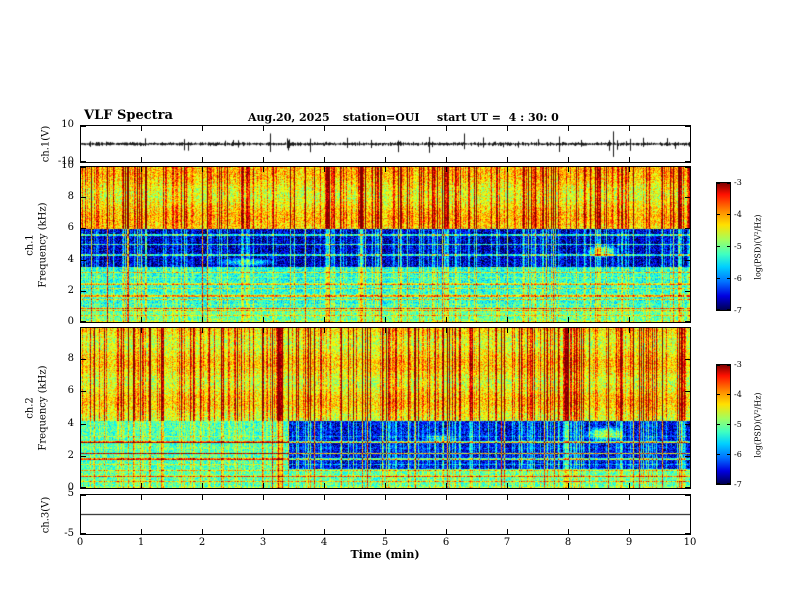 This screenshot has height=612, width=792. What do you see at coordinates (70, 259) in the screenshot?
I see `tick-label: 4` at bounding box center [70, 259].